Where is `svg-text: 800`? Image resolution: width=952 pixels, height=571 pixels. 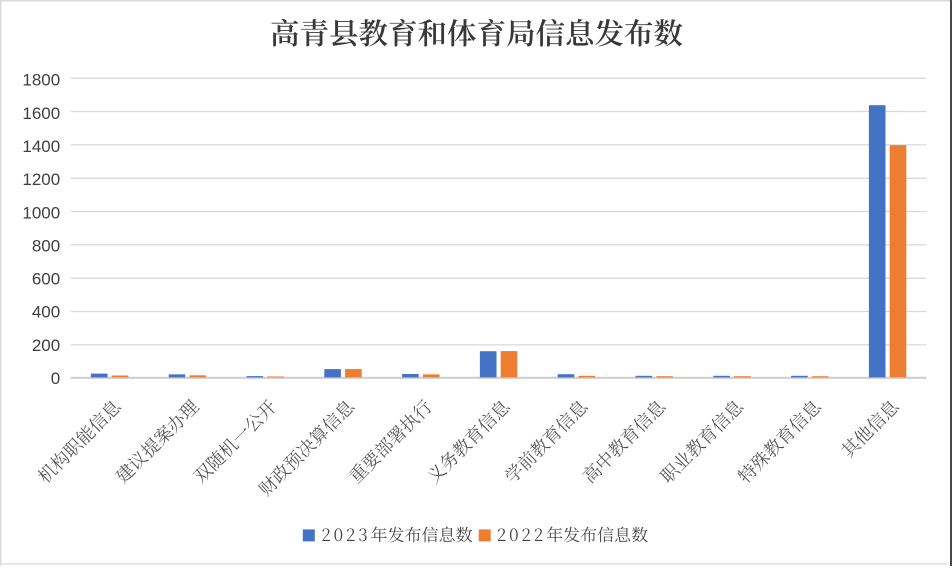 svg-text: 800 is located at coordinates (46, 245).